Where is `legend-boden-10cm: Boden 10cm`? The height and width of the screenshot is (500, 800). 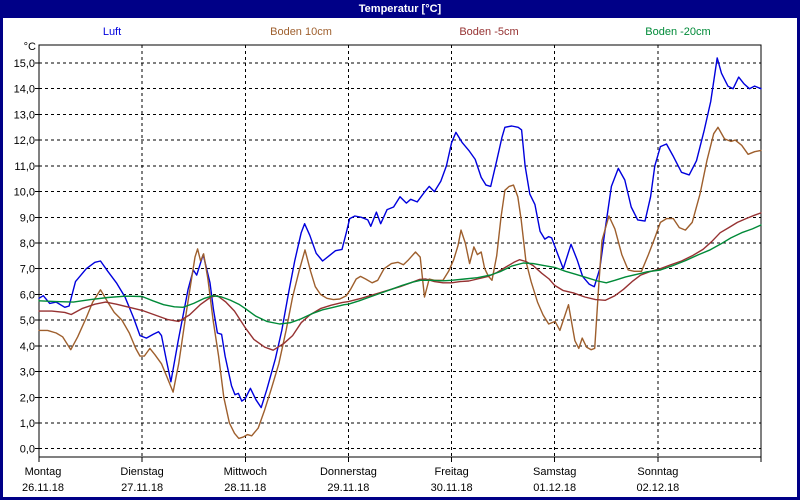
legend-boden-10cm: Boden 10cm is located at coordinates (301, 32).